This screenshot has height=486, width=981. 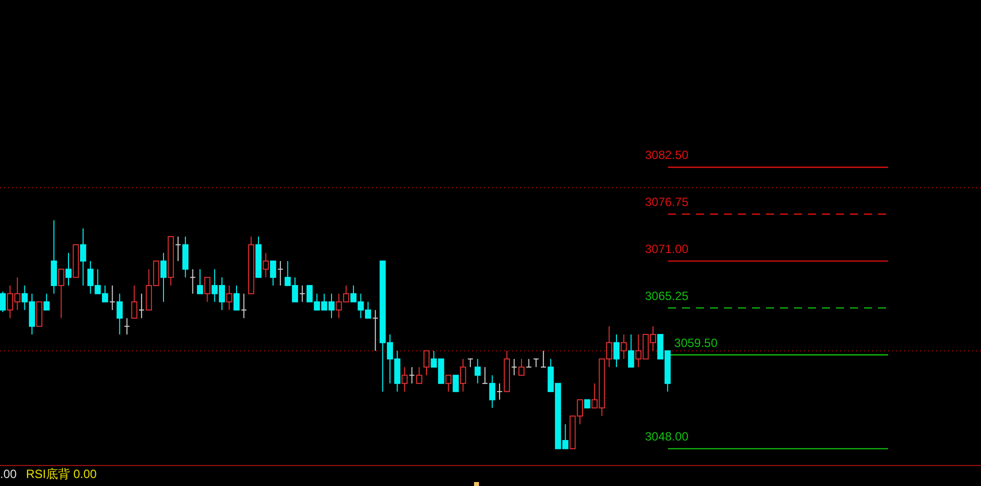 What do you see at coordinates (667, 437) in the screenshot?
I see `ref-line-label: 3048.00` at bounding box center [667, 437].